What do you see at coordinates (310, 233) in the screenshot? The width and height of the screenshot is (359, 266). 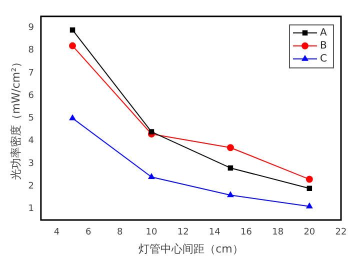 I see `x-tick-label: 20` at bounding box center [310, 233].